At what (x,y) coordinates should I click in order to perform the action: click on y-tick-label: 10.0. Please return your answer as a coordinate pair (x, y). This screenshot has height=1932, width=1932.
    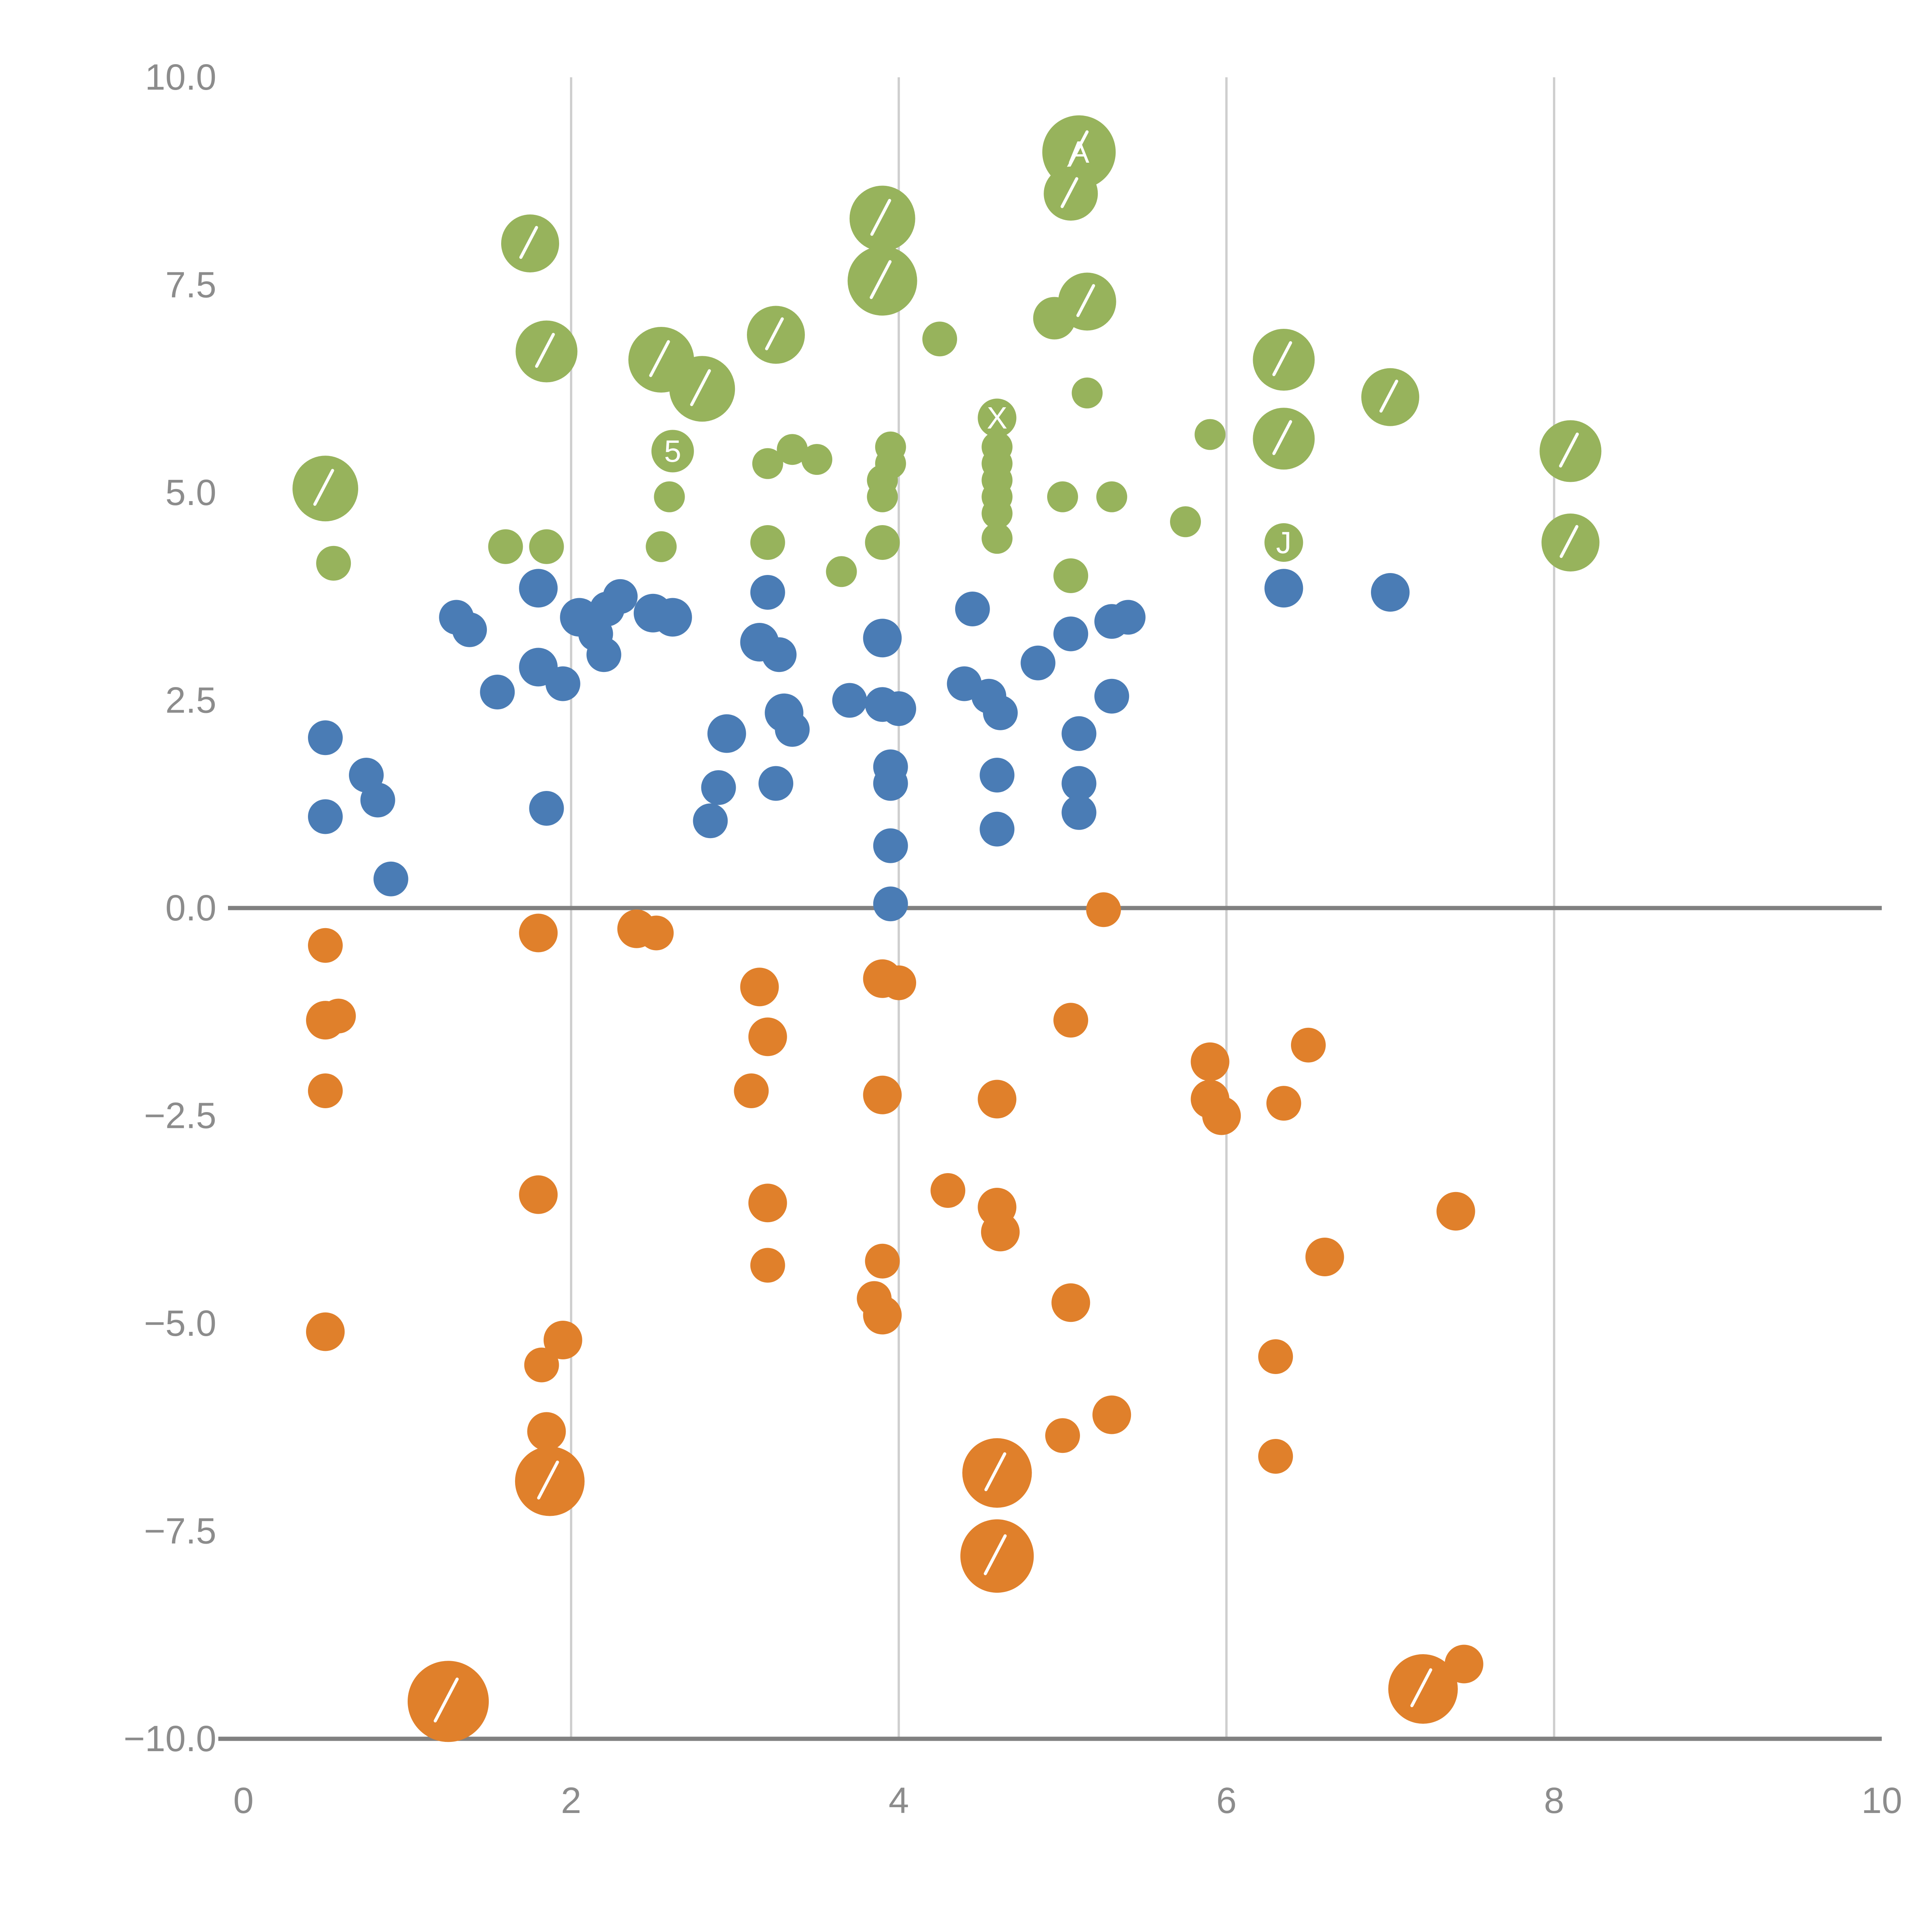
    Looking at the image, I should click on (181, 78).